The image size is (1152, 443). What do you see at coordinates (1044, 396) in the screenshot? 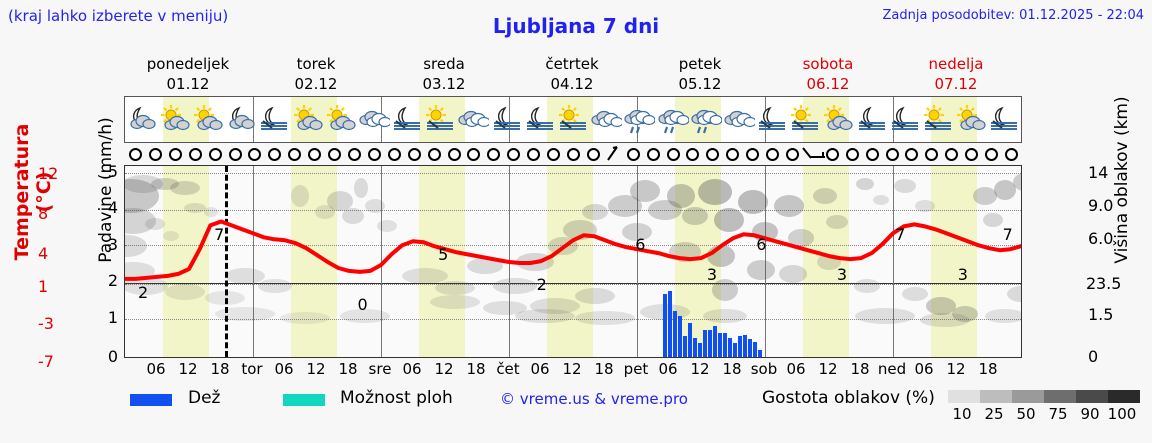
I see `cloud-density-colorbar` at bounding box center [1044, 396].